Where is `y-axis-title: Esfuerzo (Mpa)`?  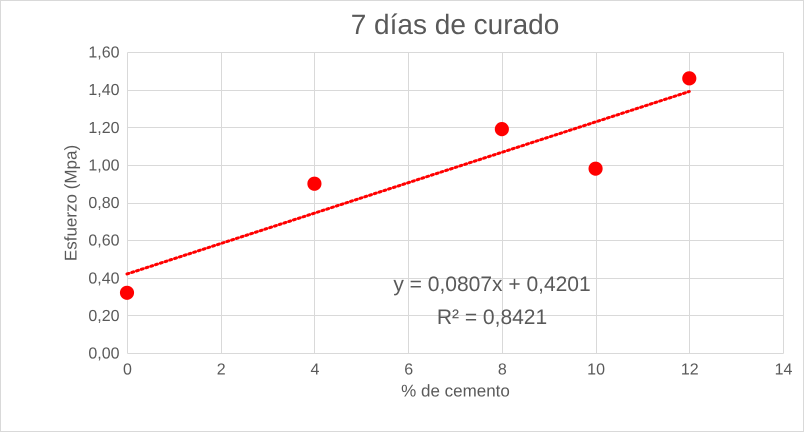
y-axis-title: Esfuerzo (Mpa) is located at coordinates (70, 203).